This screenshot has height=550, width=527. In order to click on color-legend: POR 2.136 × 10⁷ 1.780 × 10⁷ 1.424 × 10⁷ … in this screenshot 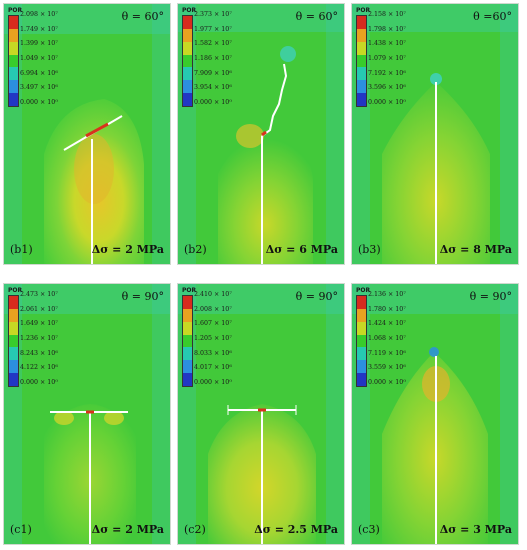, I will do `click(395, 338)`.